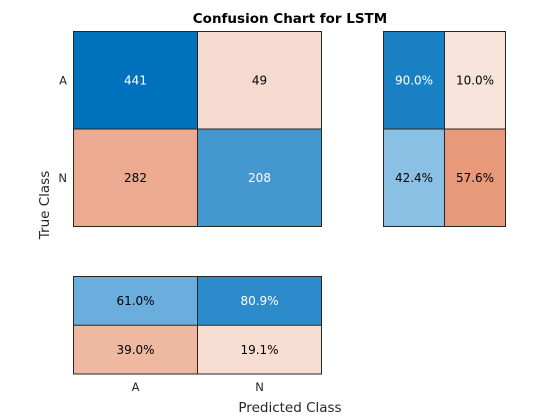 This screenshot has height=420, width=560. I want to click on x-tick-label: A, so click(136, 387).